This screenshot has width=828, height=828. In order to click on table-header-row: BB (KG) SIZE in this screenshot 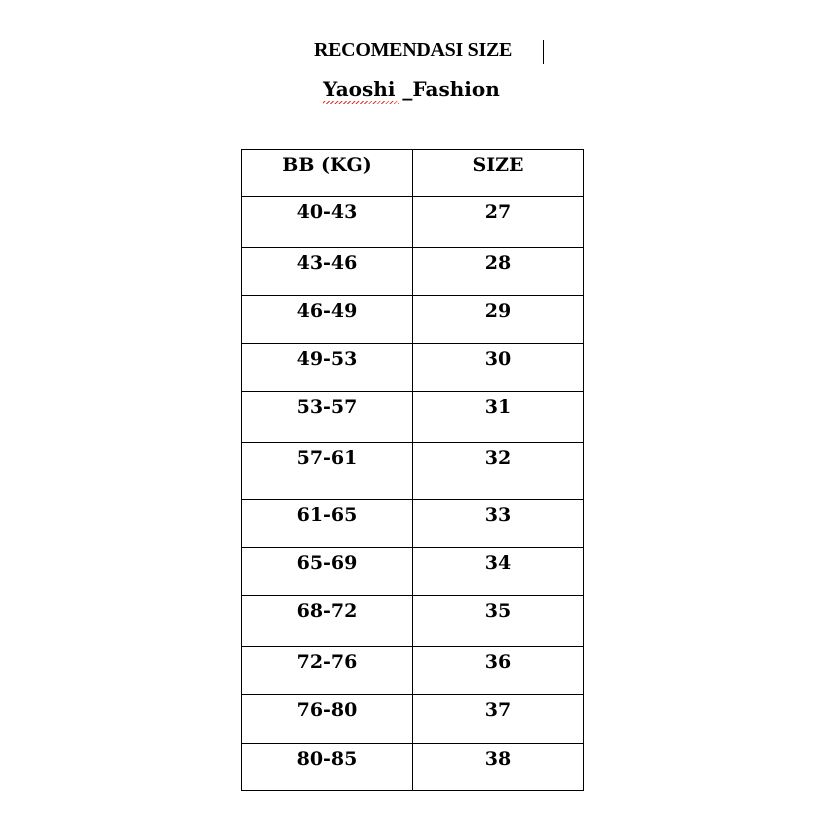, I will do `click(412, 173)`.